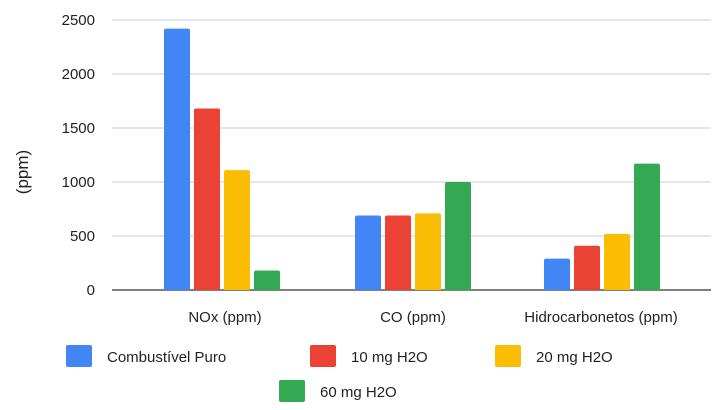 Image resolution: width=721 pixels, height=410 pixels. I want to click on x-category-labels: NOx (ppm) CO (ppm) Hidrocarbonetos (ppm), so click(432, 317).